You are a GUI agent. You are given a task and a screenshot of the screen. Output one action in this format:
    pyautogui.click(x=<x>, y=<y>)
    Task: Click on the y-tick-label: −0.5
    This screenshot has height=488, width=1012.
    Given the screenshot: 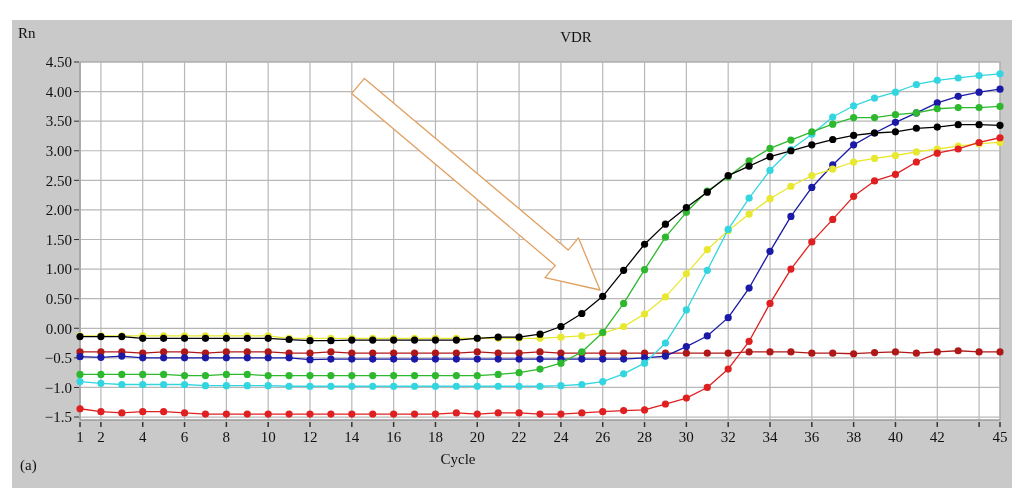 What is the action you would take?
    pyautogui.click(x=58, y=358)
    